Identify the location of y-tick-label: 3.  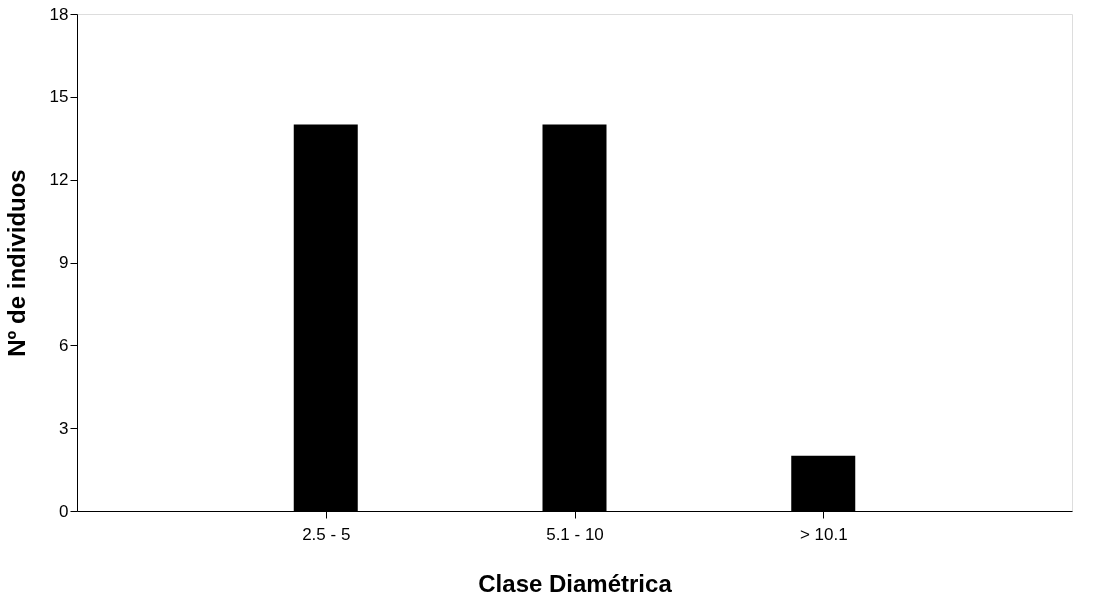
(64, 428).